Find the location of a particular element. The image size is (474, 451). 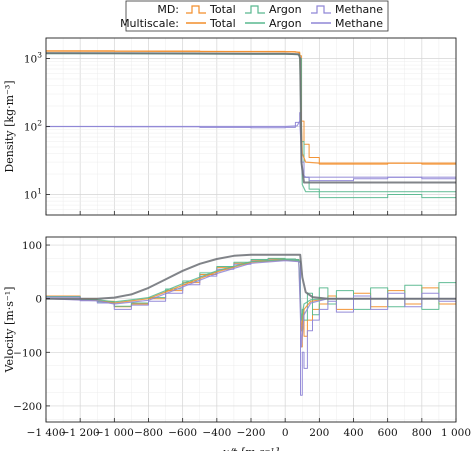

legend-md-methane-label: Methane is located at coordinates (359, 9).